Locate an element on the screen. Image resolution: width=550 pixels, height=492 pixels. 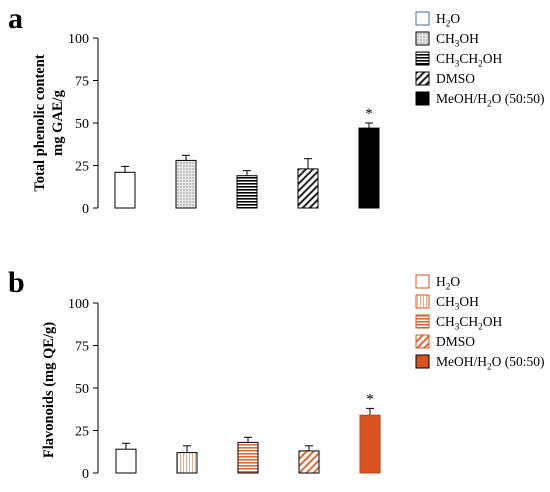
y-axis-label: Total phenolic content is located at coordinates (40, 122).